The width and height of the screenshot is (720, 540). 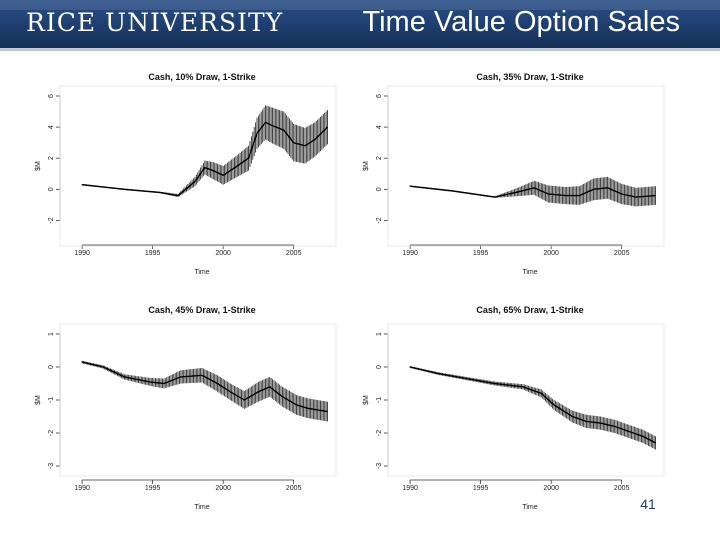 I want to click on slide-title: Time Value Option Sales, so click(x=521, y=22).